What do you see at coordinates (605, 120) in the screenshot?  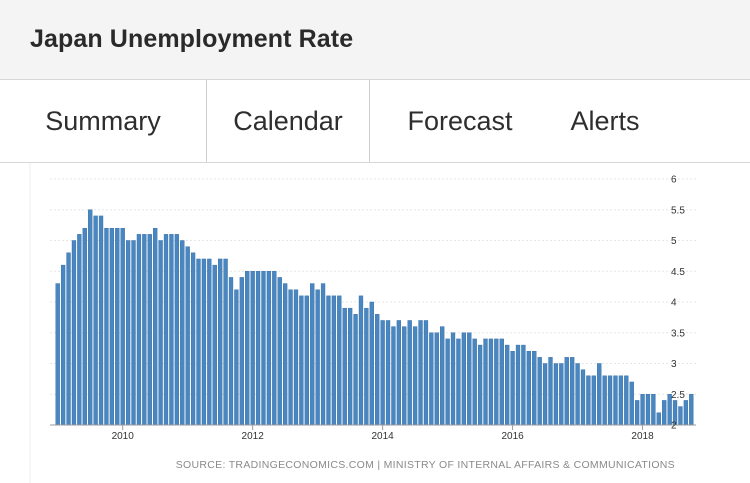 I see `tab-alerts: Alerts` at bounding box center [605, 120].